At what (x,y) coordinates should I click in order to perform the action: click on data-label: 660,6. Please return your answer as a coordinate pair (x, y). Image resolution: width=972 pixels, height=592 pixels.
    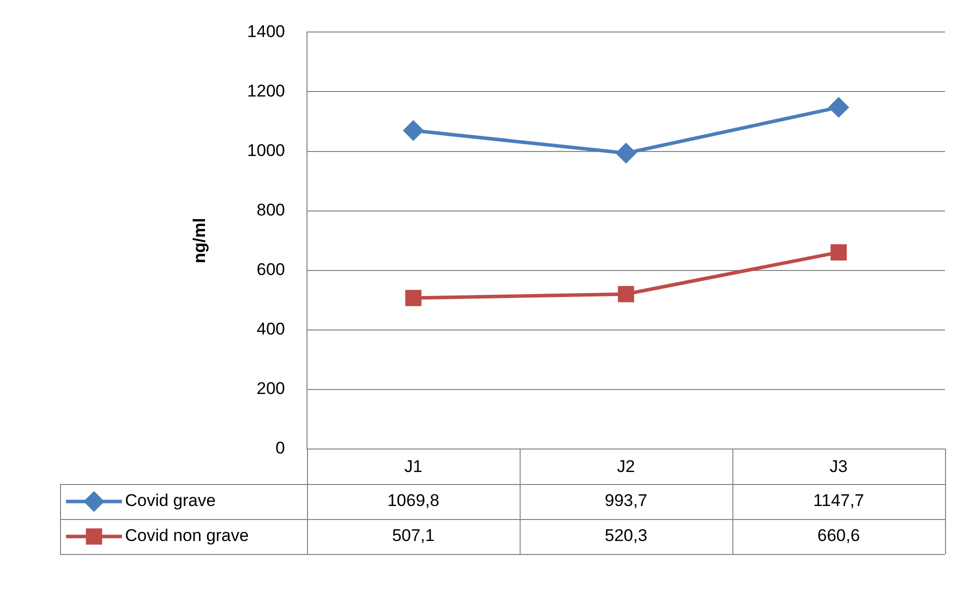
    Looking at the image, I should click on (838, 536).